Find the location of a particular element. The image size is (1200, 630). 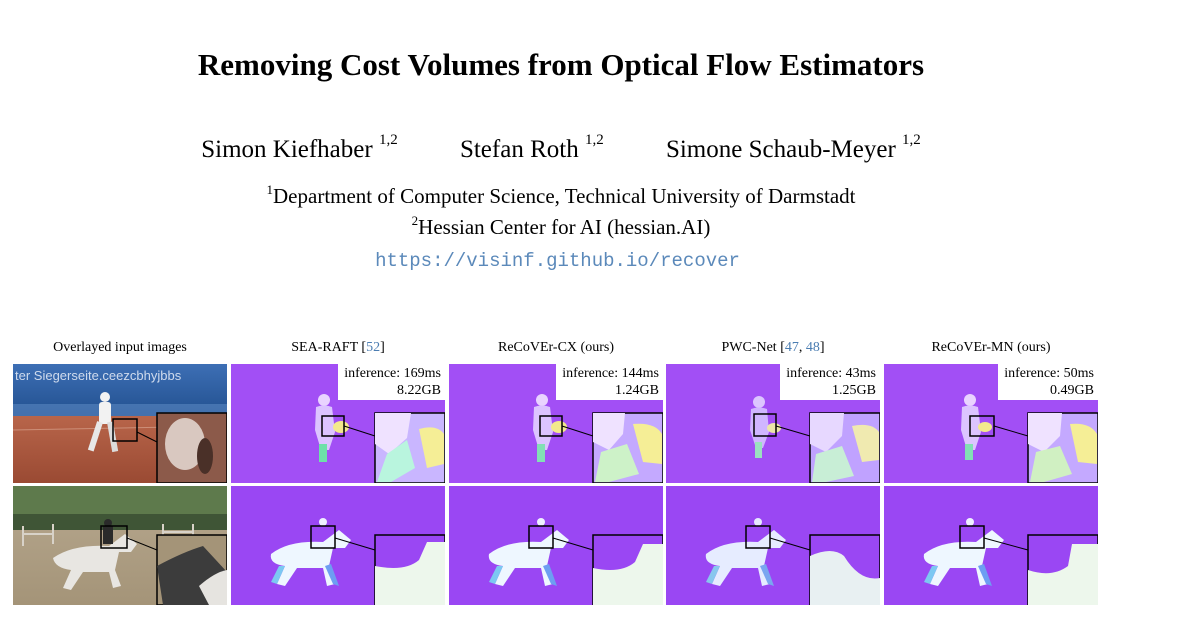

column-label-input: Overlayed input images is located at coordinates (120, 347).